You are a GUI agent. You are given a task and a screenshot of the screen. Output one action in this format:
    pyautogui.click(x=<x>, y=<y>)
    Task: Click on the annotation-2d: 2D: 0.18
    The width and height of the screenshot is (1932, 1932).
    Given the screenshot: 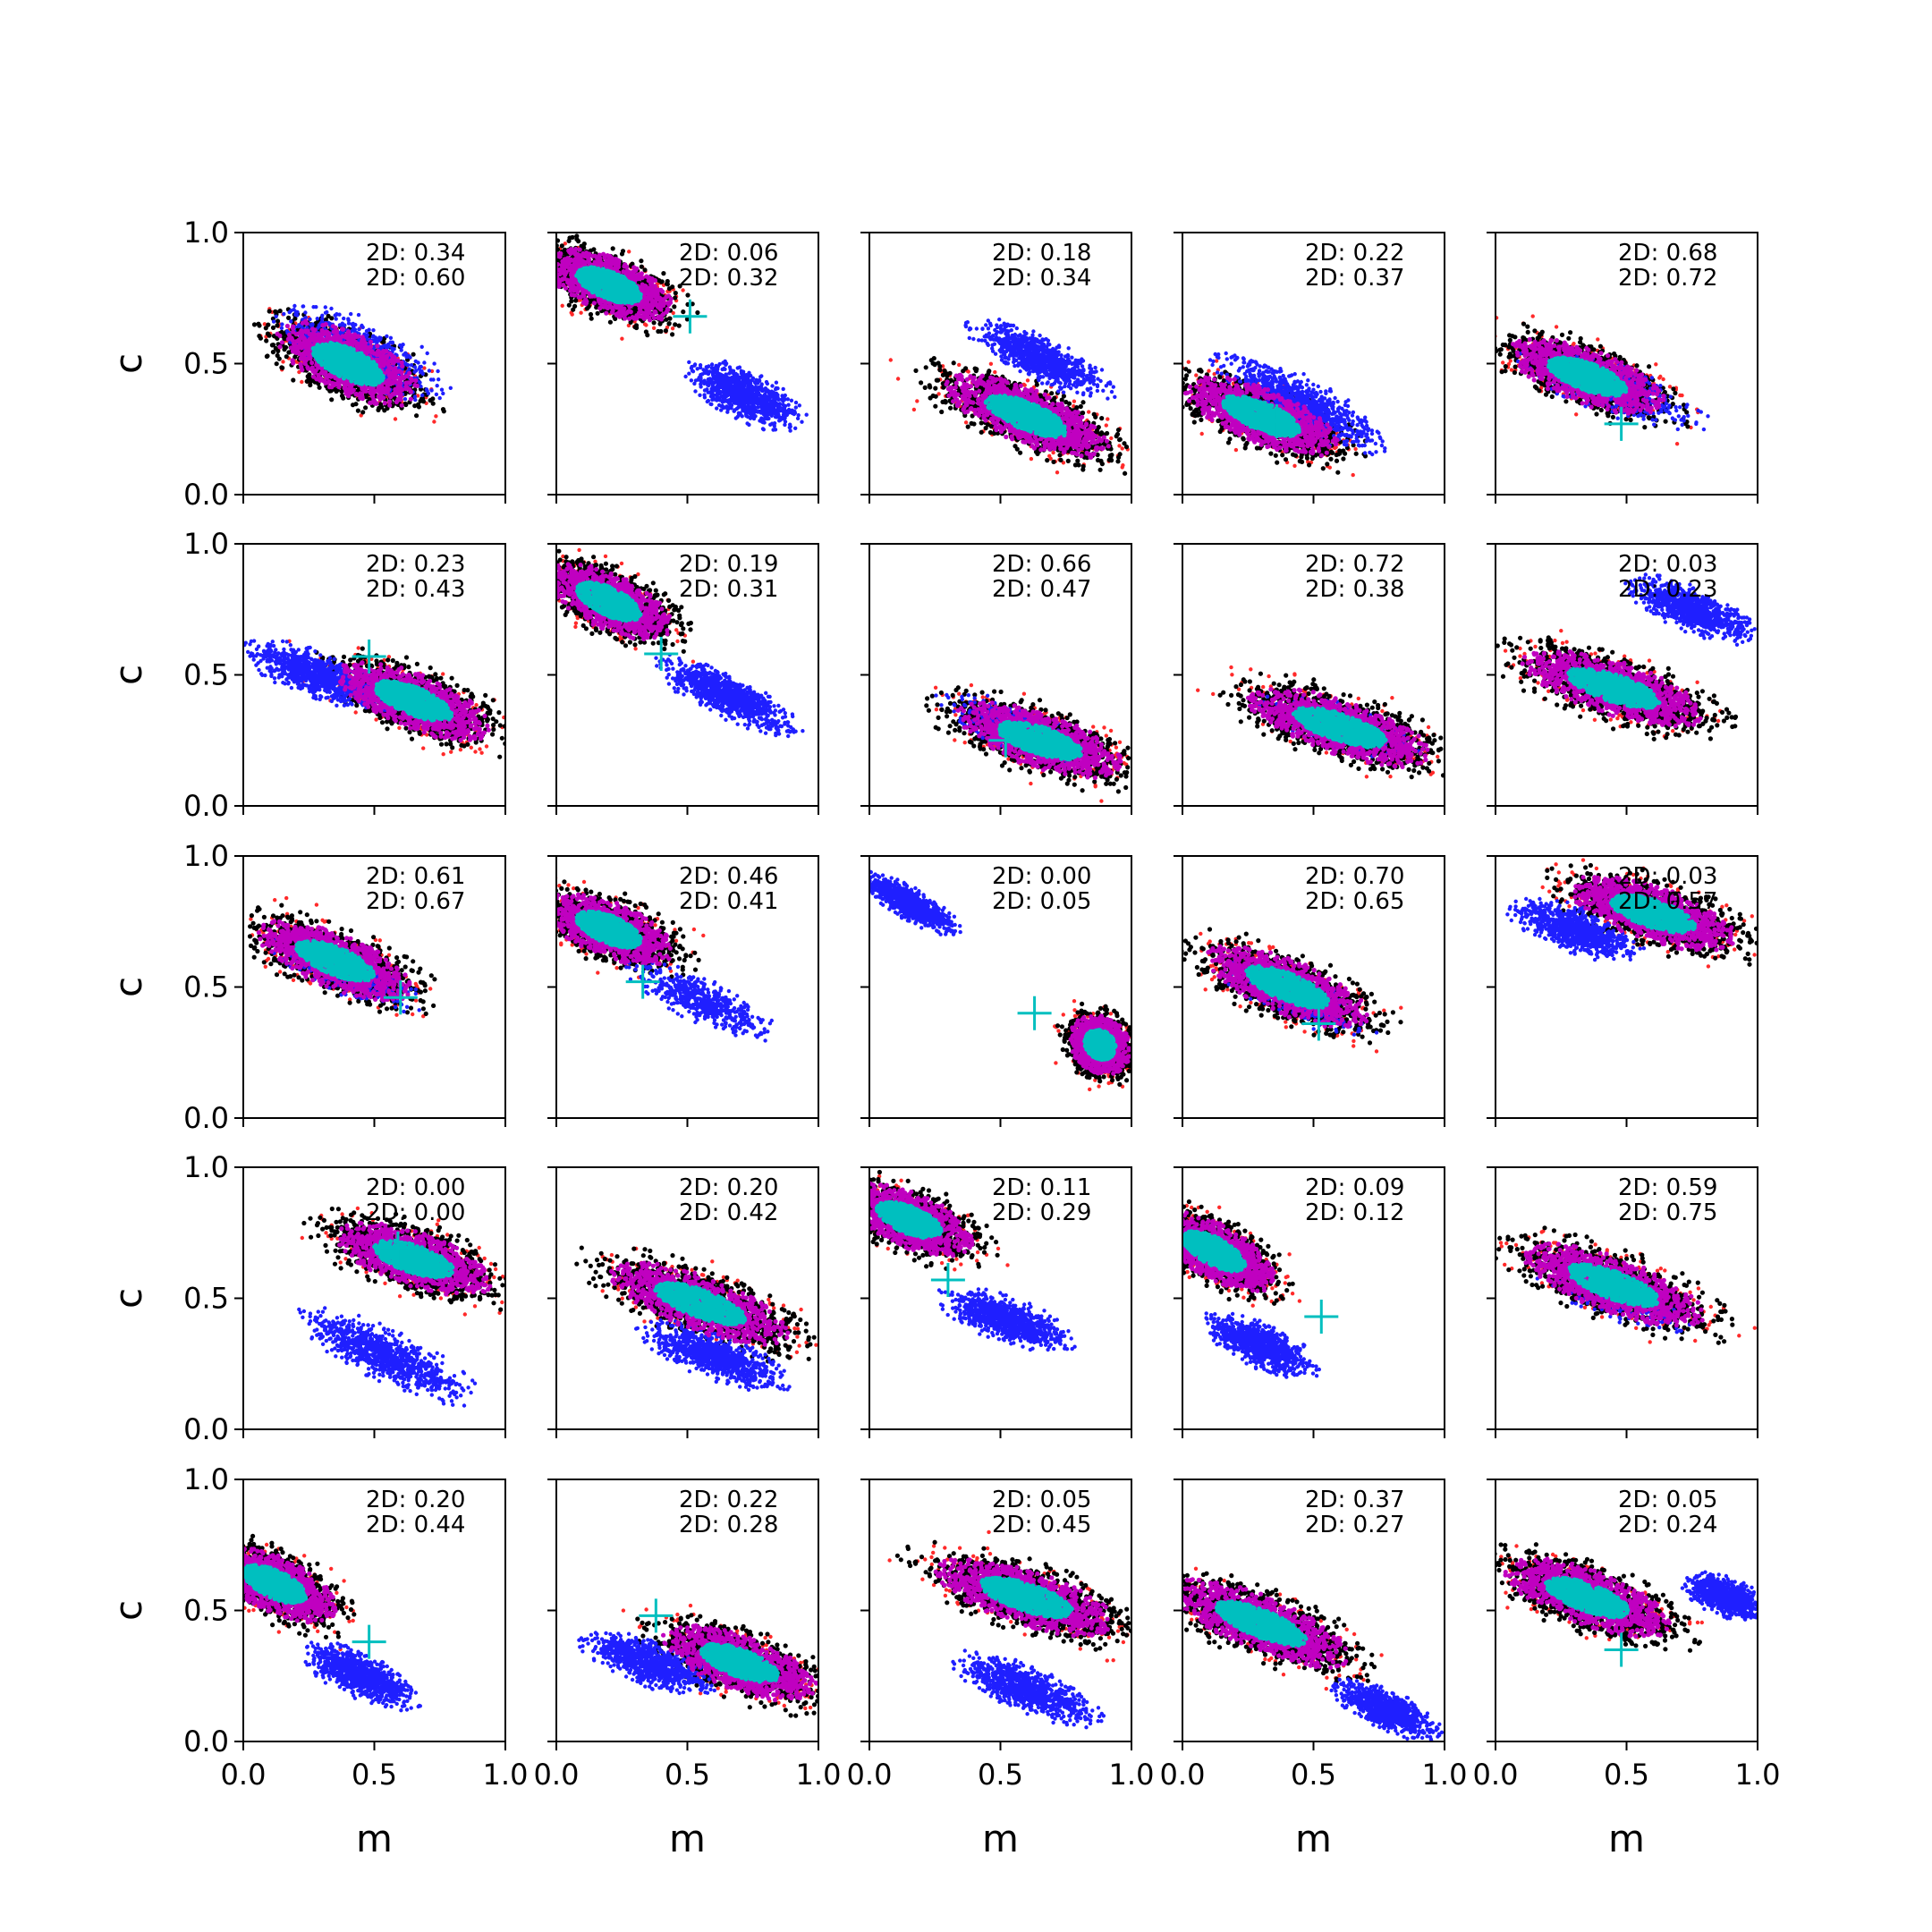 What is the action you would take?
    pyautogui.click(x=1041, y=253)
    